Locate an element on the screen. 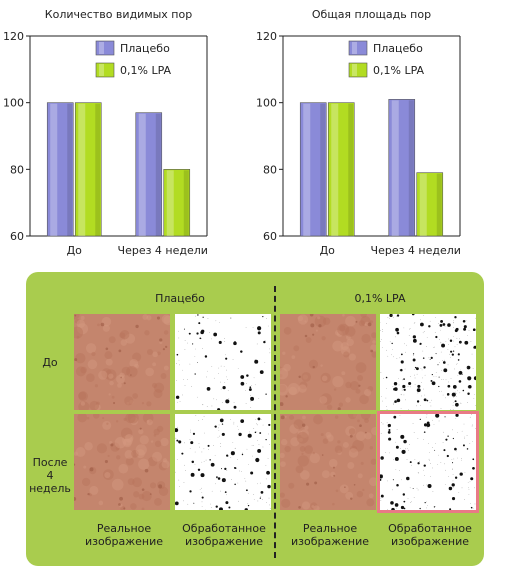 The height and width of the screenshot is (576, 506). row-label-before: До is located at coordinates (50, 362).